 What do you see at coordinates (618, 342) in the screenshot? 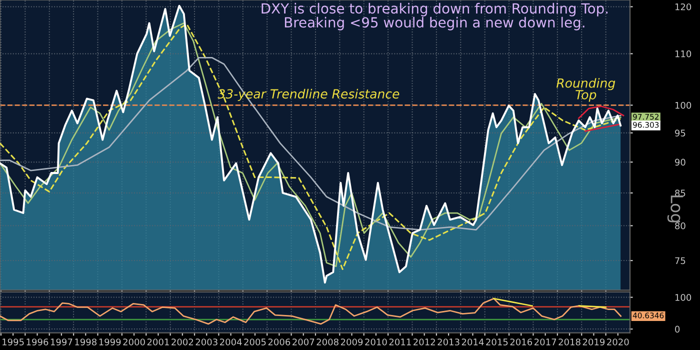
I see `x-tick-label: 2020` at bounding box center [618, 342].